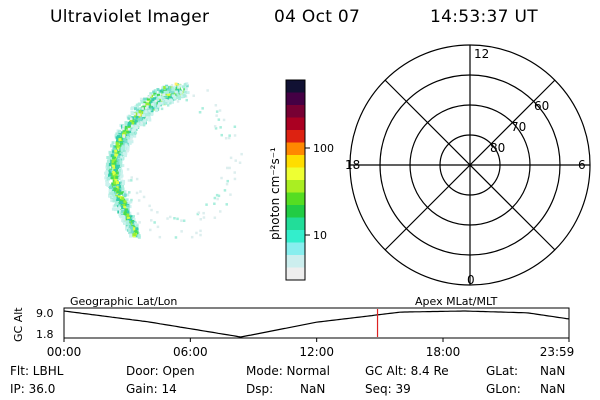 This screenshot has width=600, height=400. What do you see at coordinates (320, 235) in the screenshot?
I see `colorbar-tick-10: 10` at bounding box center [320, 235].